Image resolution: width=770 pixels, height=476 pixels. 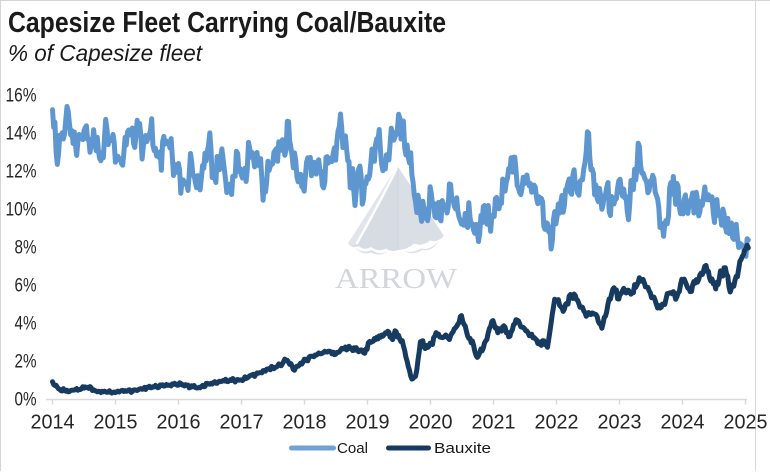 What do you see at coordinates (305, 423) in the screenshot?
I see `svg-text: 2018` at bounding box center [305, 423].